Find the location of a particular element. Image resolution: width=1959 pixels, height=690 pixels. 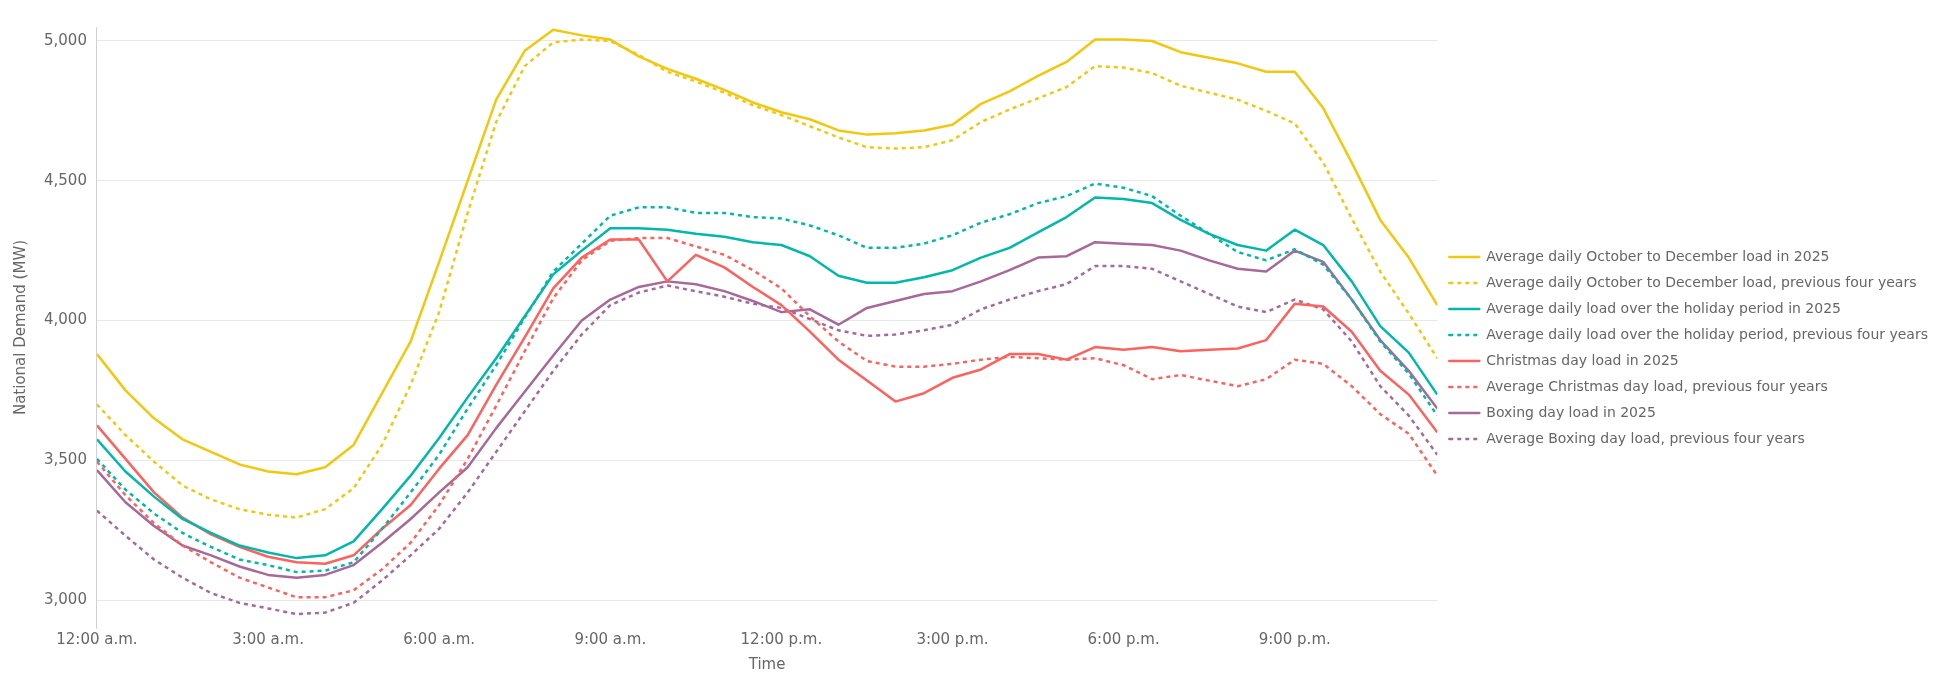

x-tick-label: 3:00 p.m. is located at coordinates (952, 638).